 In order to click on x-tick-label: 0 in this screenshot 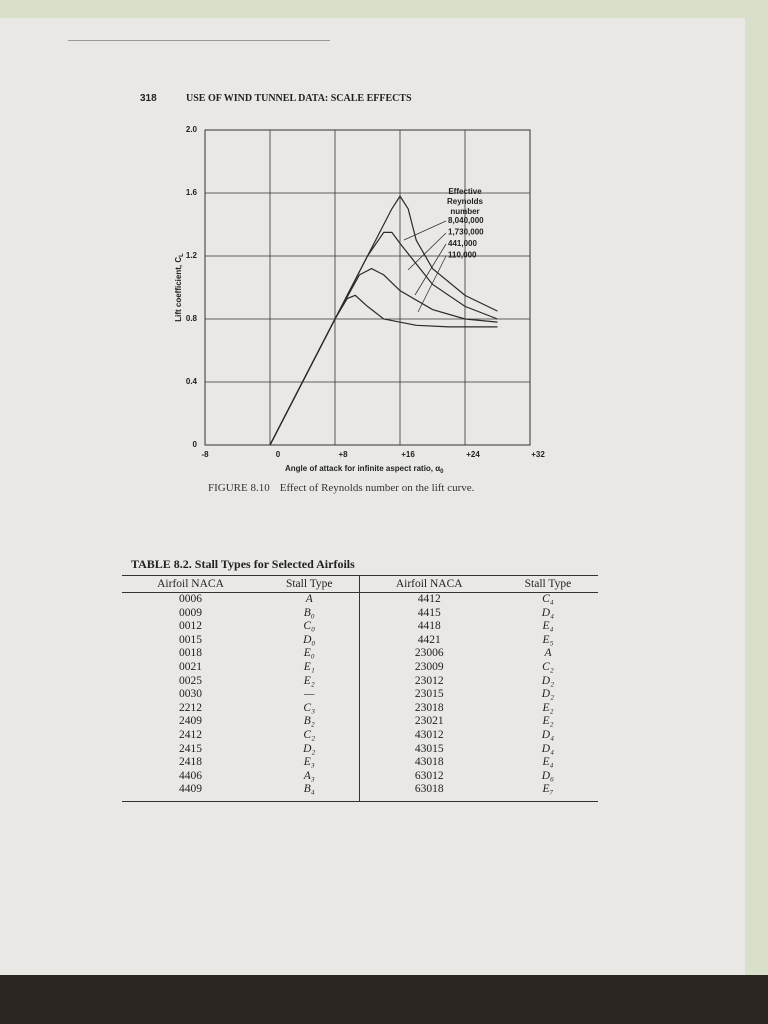, I will do `click(278, 454)`.